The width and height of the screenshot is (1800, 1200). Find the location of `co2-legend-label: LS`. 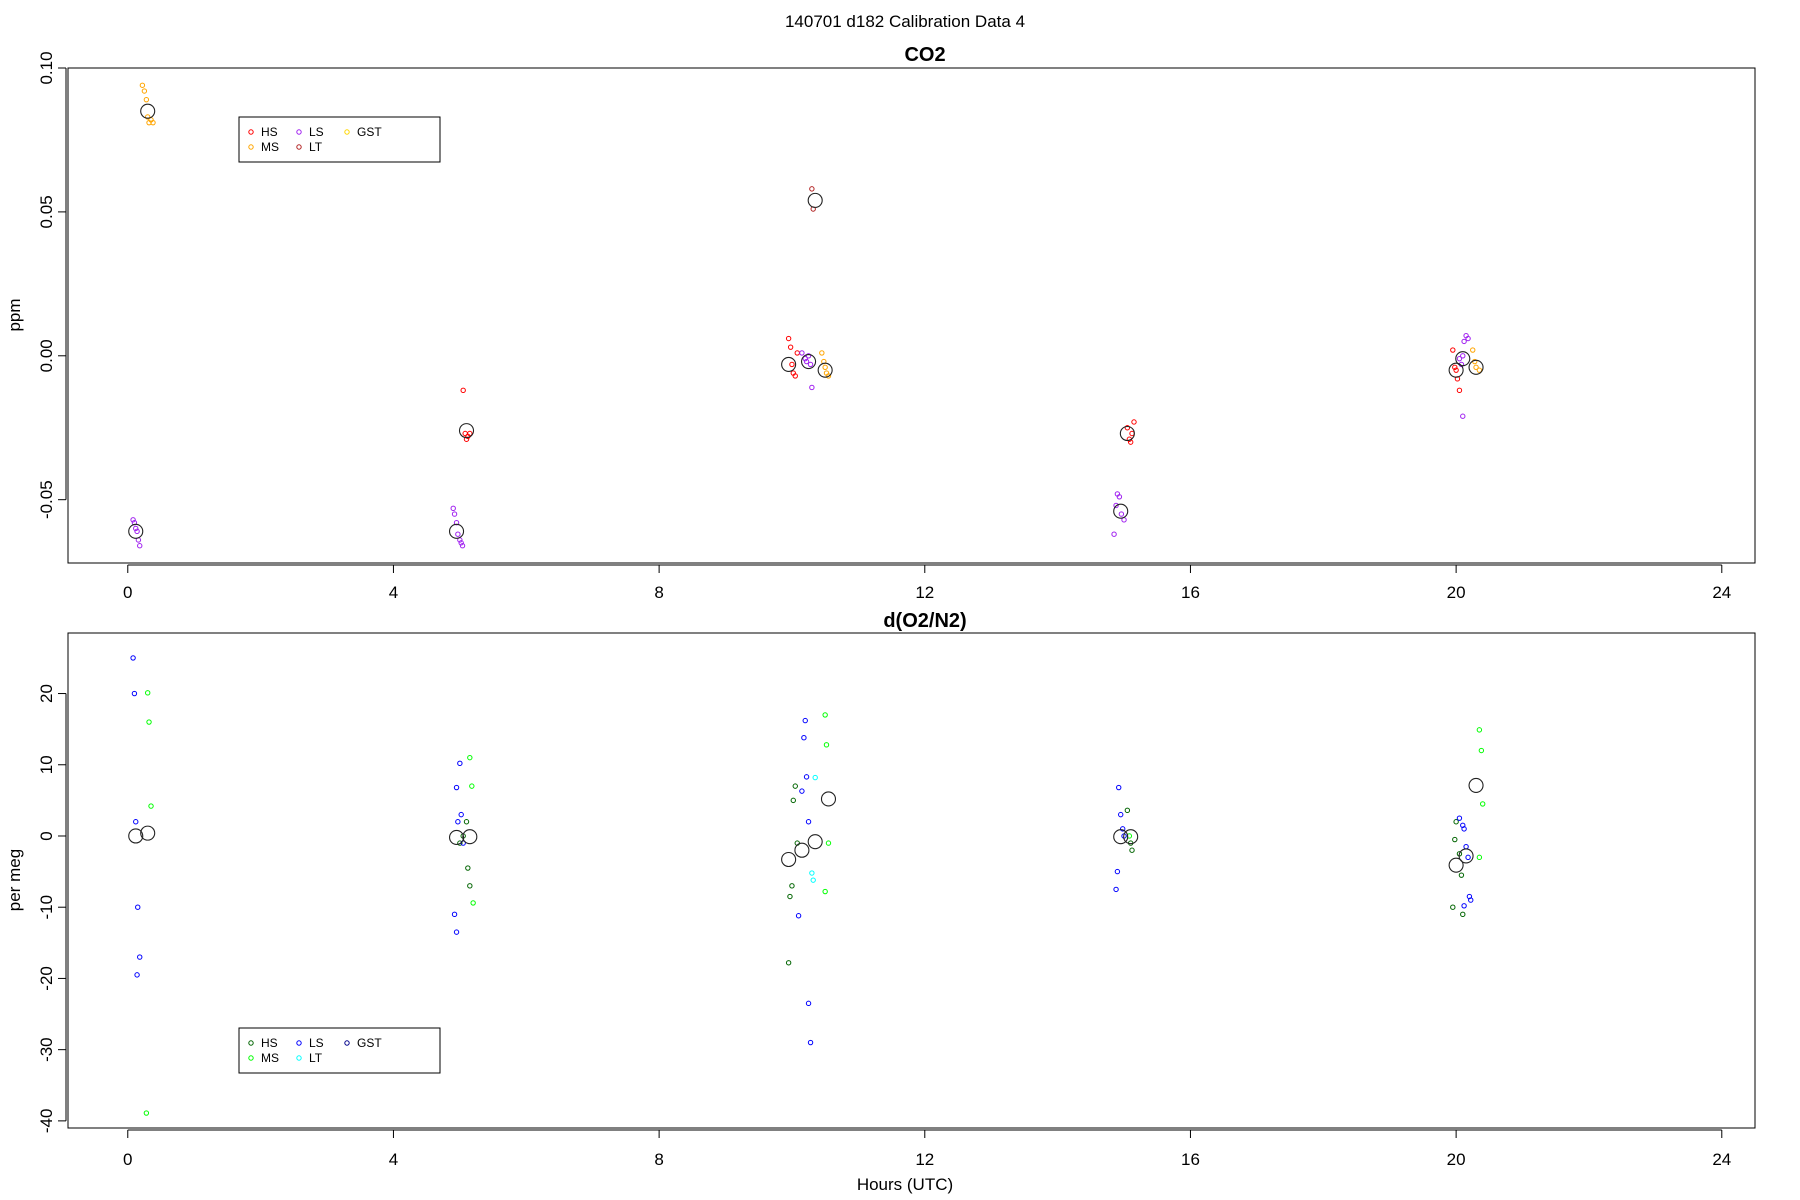

co2-legend-label: LS is located at coordinates (316, 132).